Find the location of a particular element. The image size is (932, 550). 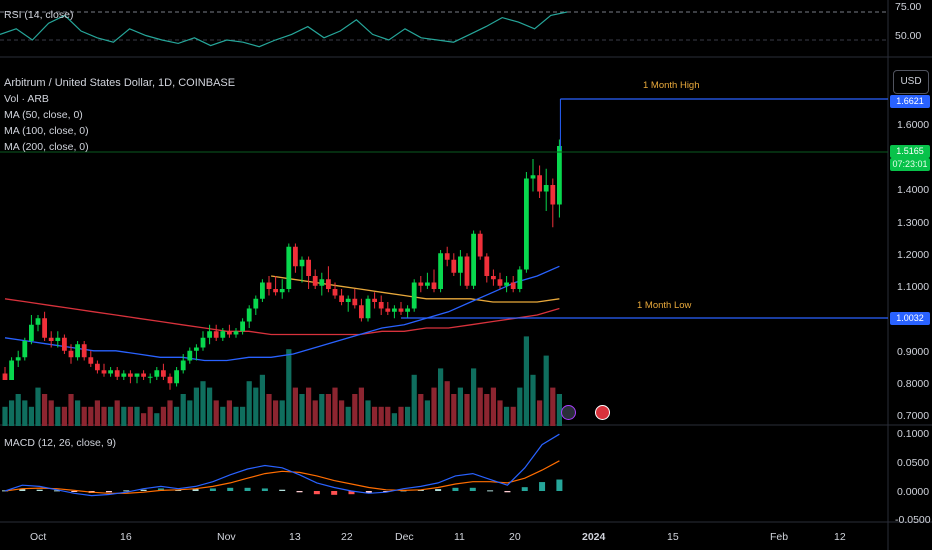

x-axis-tick: Nov is located at coordinates (226, 537).